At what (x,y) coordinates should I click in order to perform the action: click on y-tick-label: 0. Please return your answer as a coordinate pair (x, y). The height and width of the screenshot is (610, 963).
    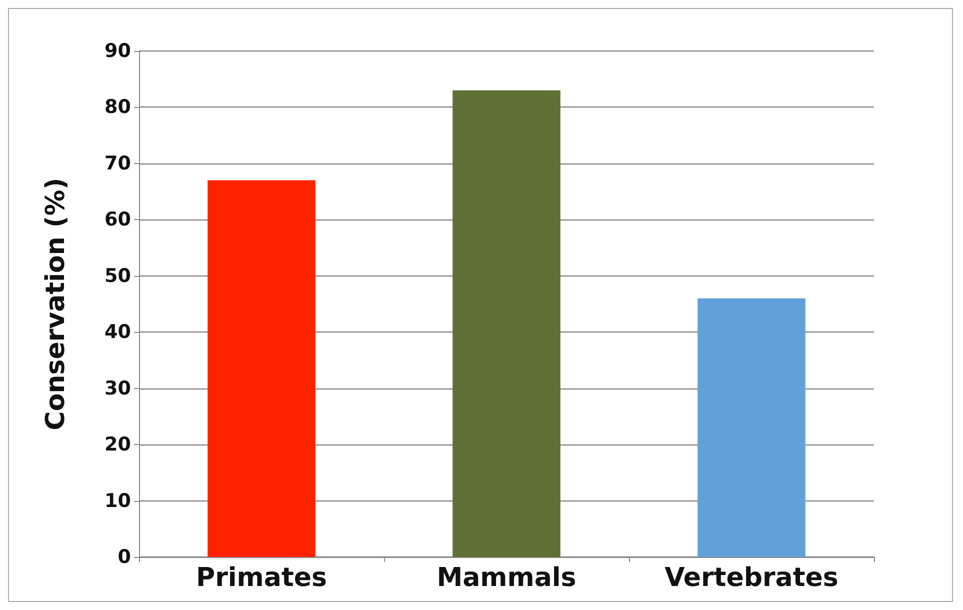
    Looking at the image, I should click on (124, 557).